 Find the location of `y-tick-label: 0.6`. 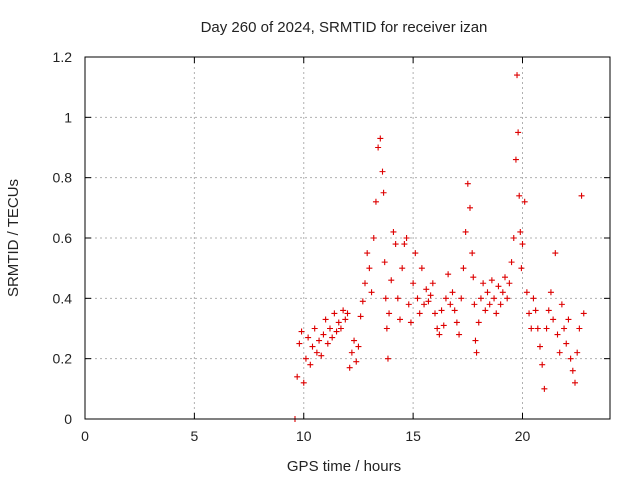

y-tick-label: 0.6 is located at coordinates (63, 238).